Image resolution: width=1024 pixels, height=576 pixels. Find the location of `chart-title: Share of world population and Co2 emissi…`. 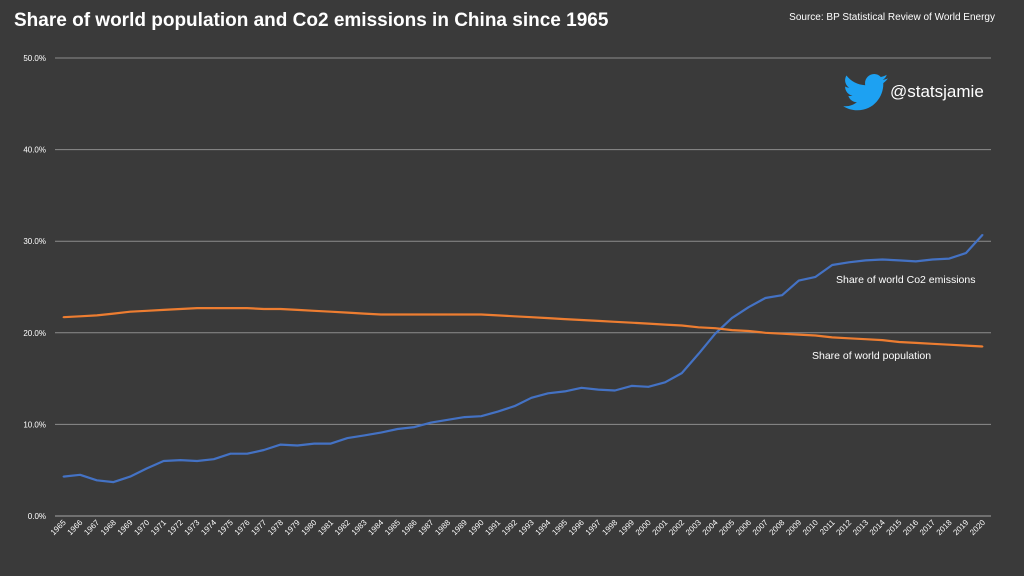

chart-title: Share of world population and Co2 emissi… is located at coordinates (311, 20).